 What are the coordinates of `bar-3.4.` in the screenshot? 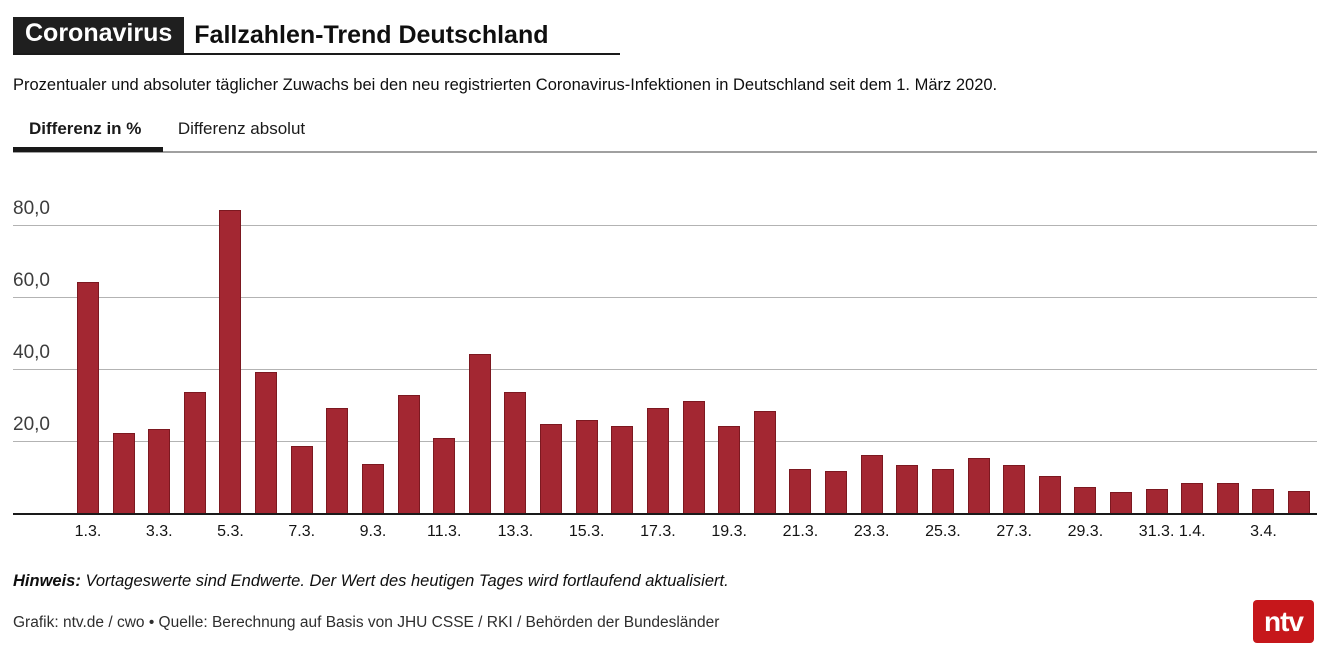 It's located at (1263, 501).